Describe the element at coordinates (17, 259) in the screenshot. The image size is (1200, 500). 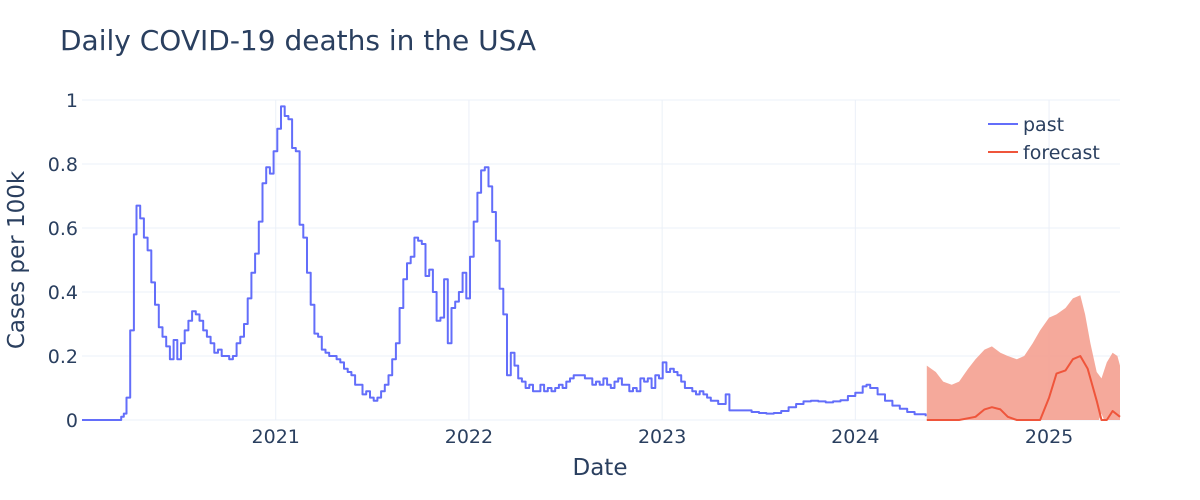
I see `y-axis-title: Cases per 100k` at that location.